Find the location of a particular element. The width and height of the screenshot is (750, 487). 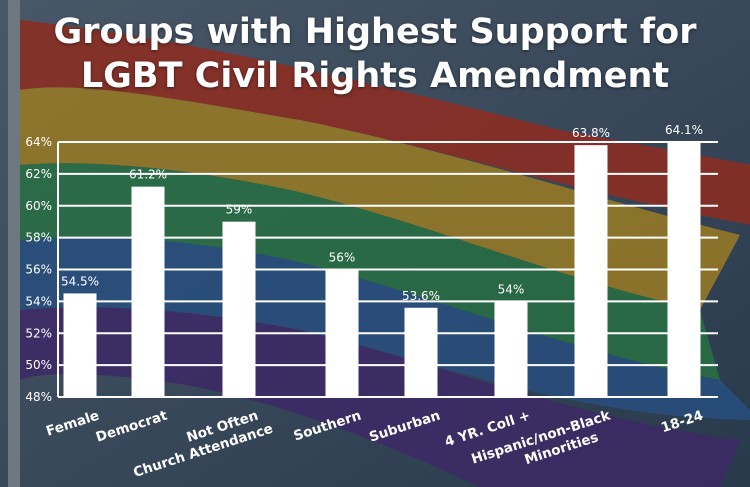

data-label: 63.8% is located at coordinates (591, 133).